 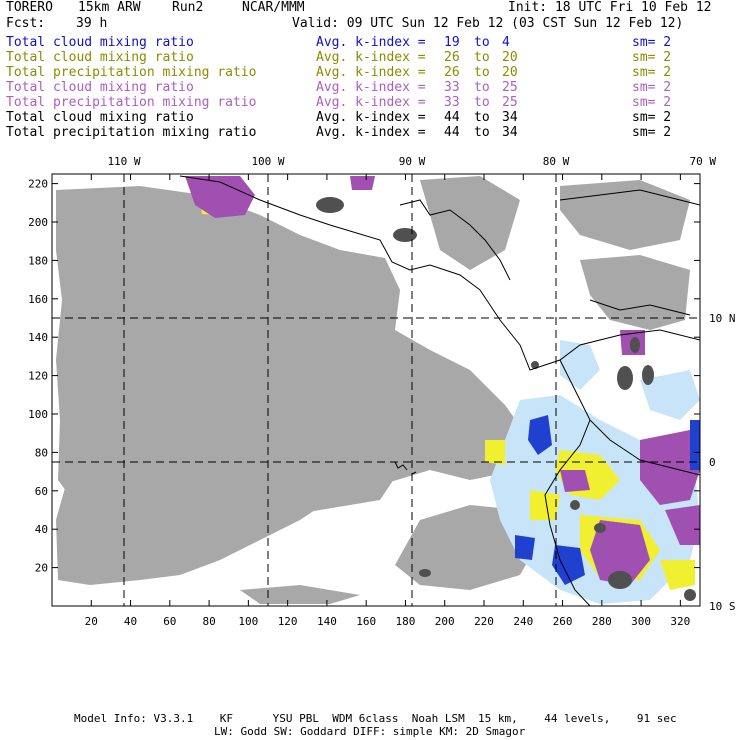 I want to click on x-tick-label: 200, so click(x=445, y=621).